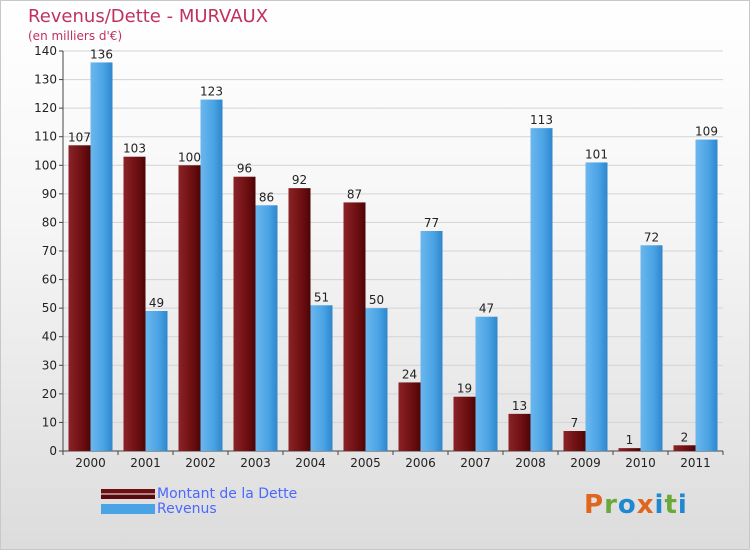 The height and width of the screenshot is (550, 750). I want to click on data-label-revenus: 123, so click(211, 92).